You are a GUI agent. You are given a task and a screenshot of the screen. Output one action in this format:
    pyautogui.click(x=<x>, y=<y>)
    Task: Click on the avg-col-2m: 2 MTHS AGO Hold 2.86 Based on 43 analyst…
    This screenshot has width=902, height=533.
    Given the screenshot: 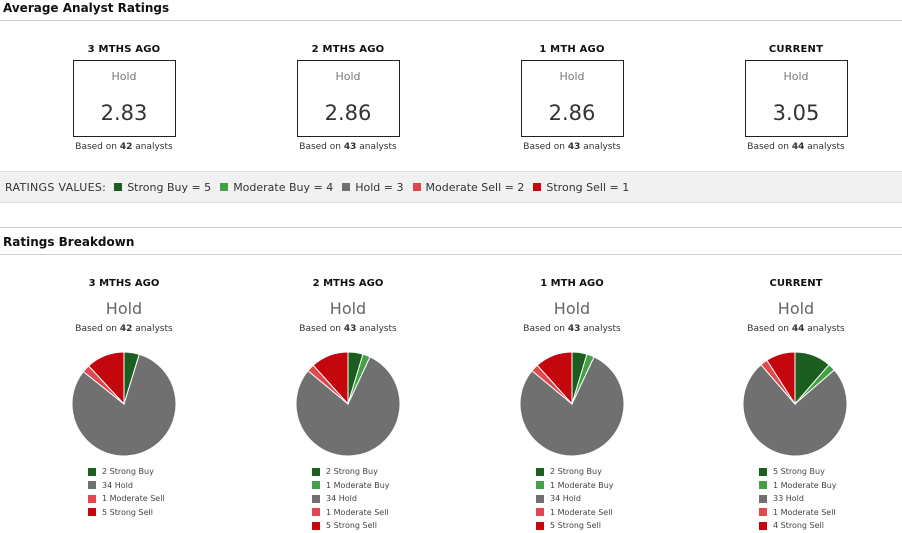 What is the action you would take?
    pyautogui.click(x=348, y=98)
    